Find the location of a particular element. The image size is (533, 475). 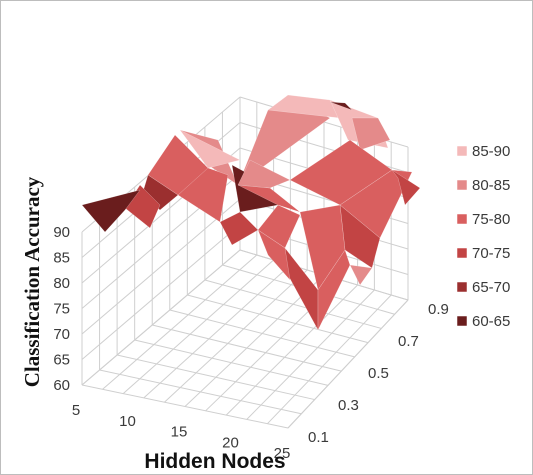

x-axis-title: Hidden Nodes is located at coordinates (214, 461).